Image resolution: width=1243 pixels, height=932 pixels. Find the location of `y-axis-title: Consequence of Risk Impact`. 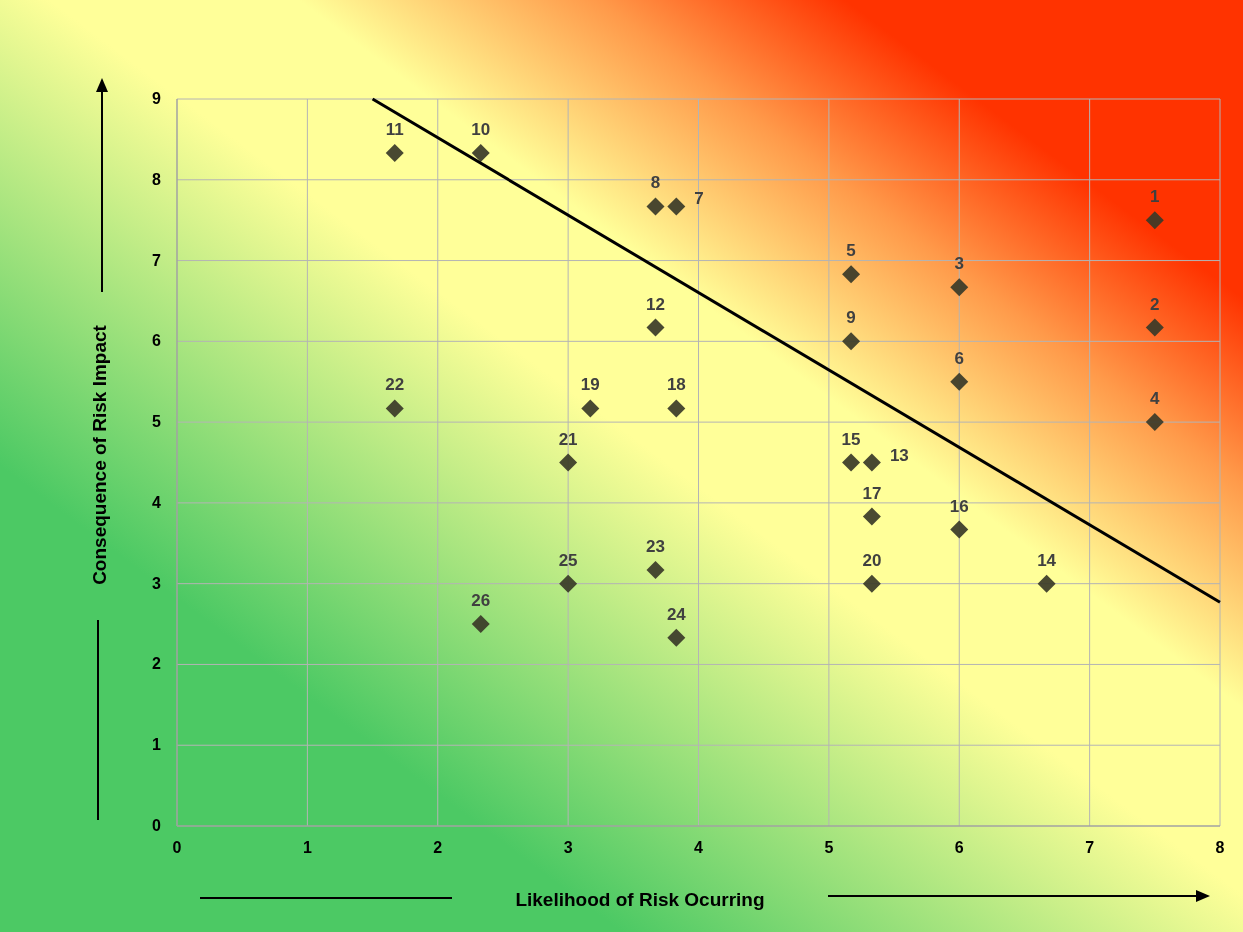

y-axis-title: Consequence of Risk Impact is located at coordinates (99, 454).